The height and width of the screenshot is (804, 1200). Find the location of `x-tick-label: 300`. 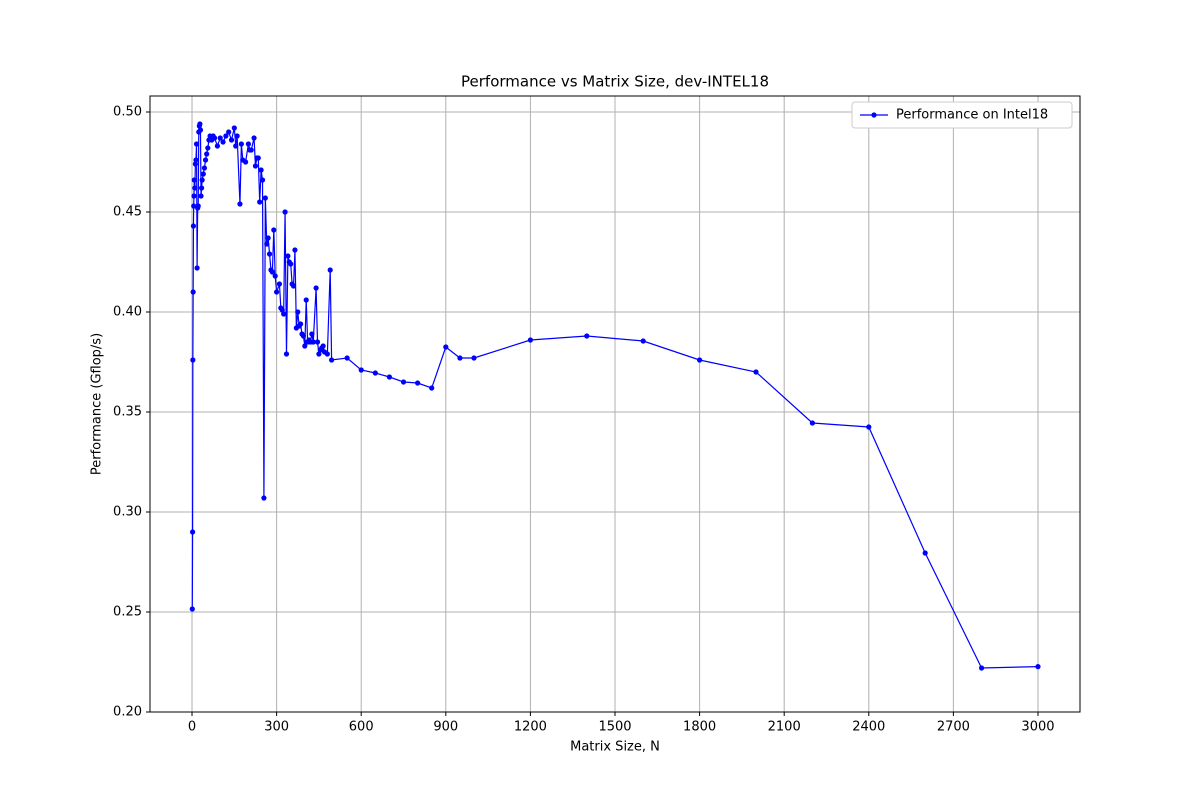

x-tick-label: 300 is located at coordinates (276, 727).